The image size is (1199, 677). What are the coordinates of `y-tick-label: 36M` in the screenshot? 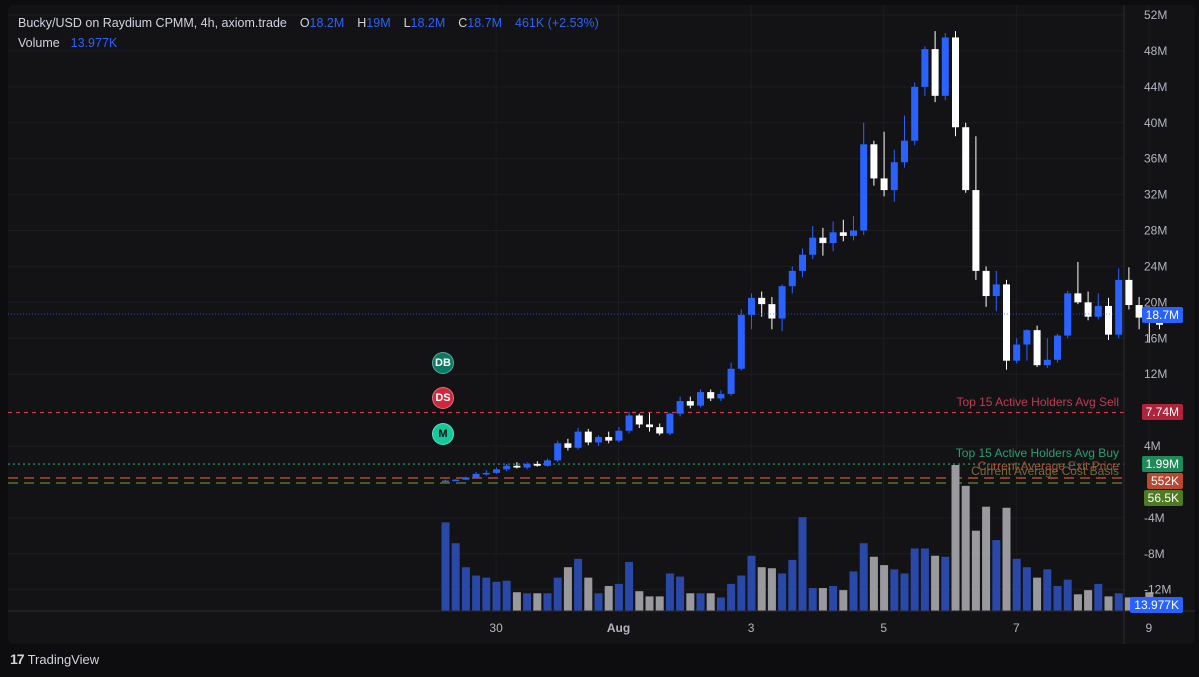 It's located at (1155, 159).